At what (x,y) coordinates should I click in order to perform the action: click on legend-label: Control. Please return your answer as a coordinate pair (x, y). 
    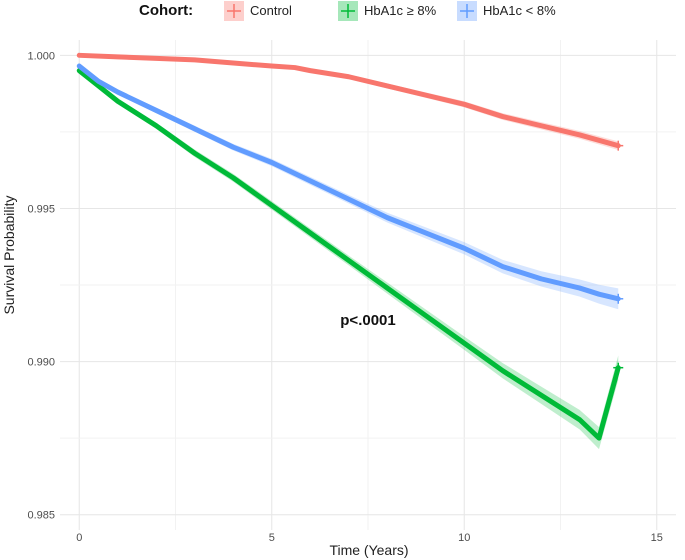
    Looking at the image, I should click on (271, 10).